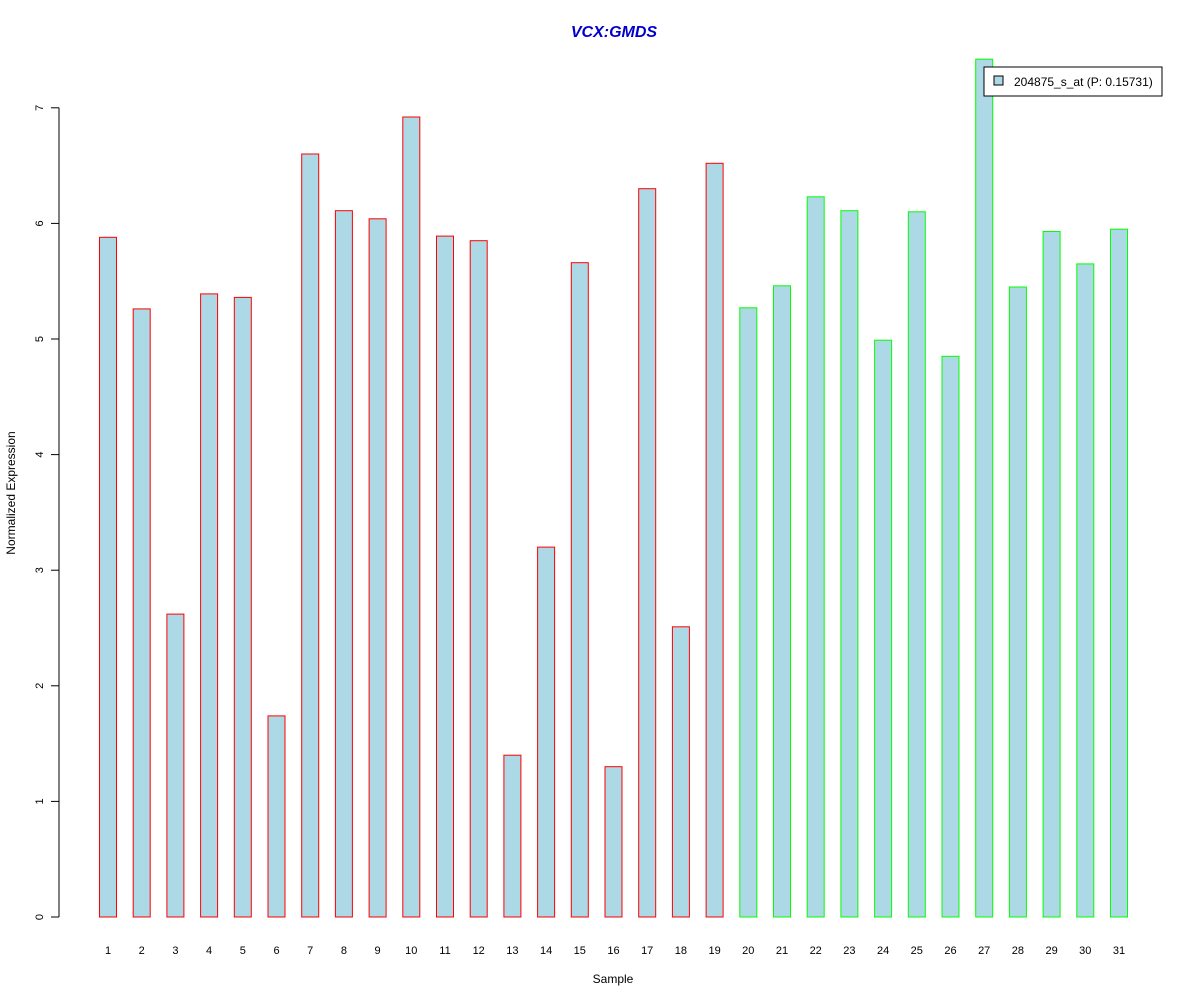 Image resolution: width=1200 pixels, height=1000 pixels. Describe the element at coordinates (243, 951) in the screenshot. I see `x-tick-label: 5` at that location.